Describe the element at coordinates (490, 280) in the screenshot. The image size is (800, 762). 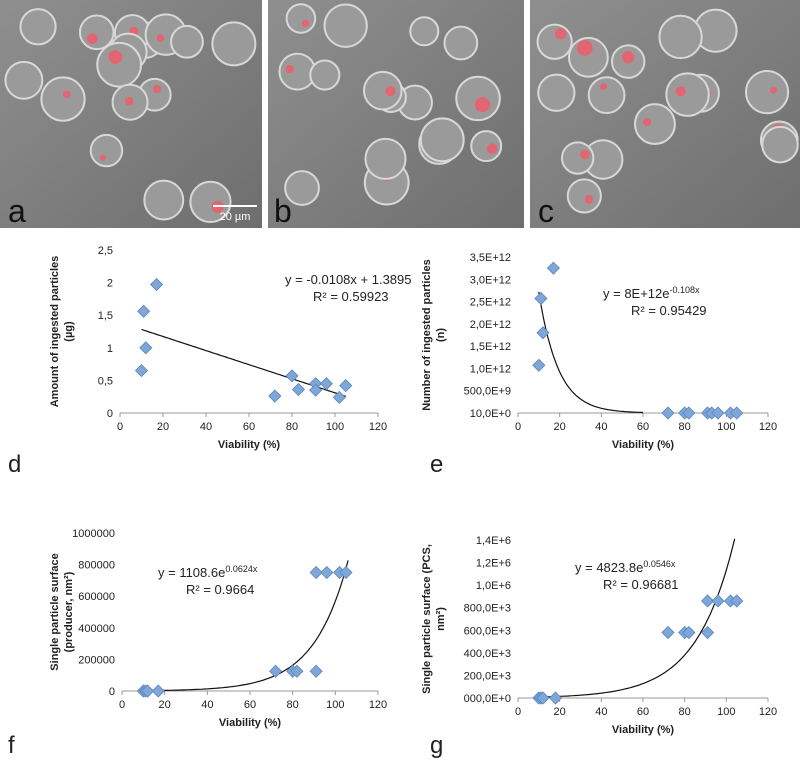
I see `y-tick-label: 3,0E+12` at that location.